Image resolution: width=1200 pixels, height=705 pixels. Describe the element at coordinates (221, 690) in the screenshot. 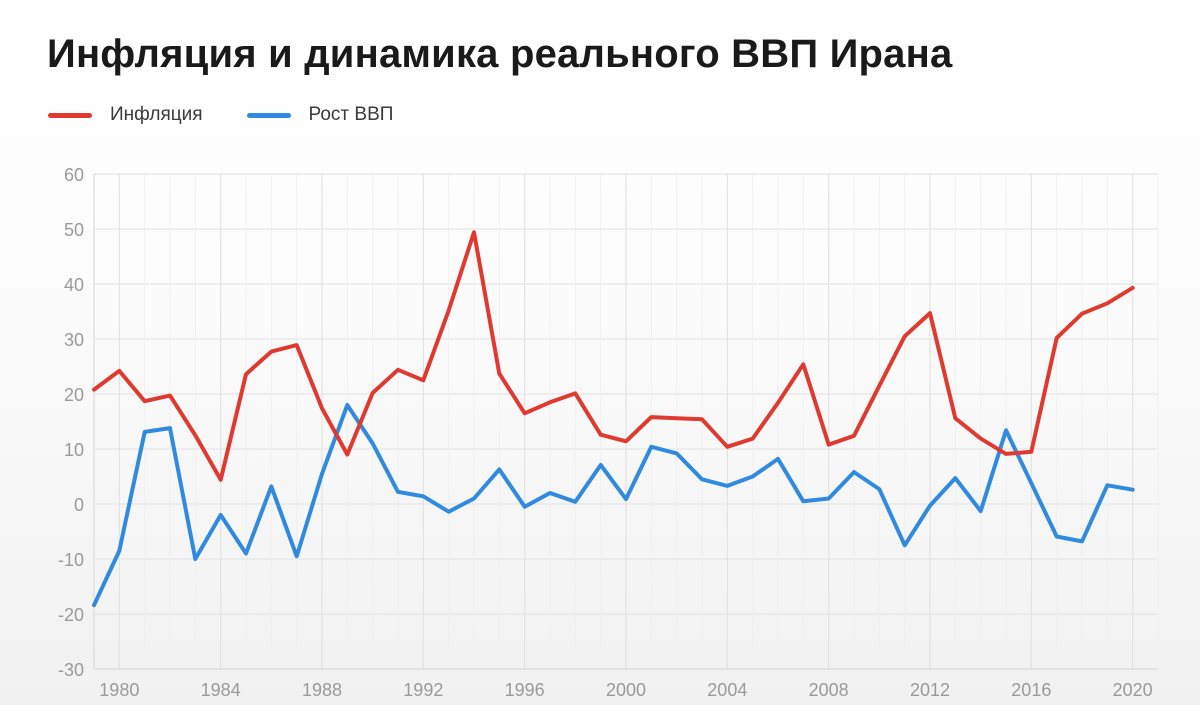

I see `x-tick-label: 1984` at that location.